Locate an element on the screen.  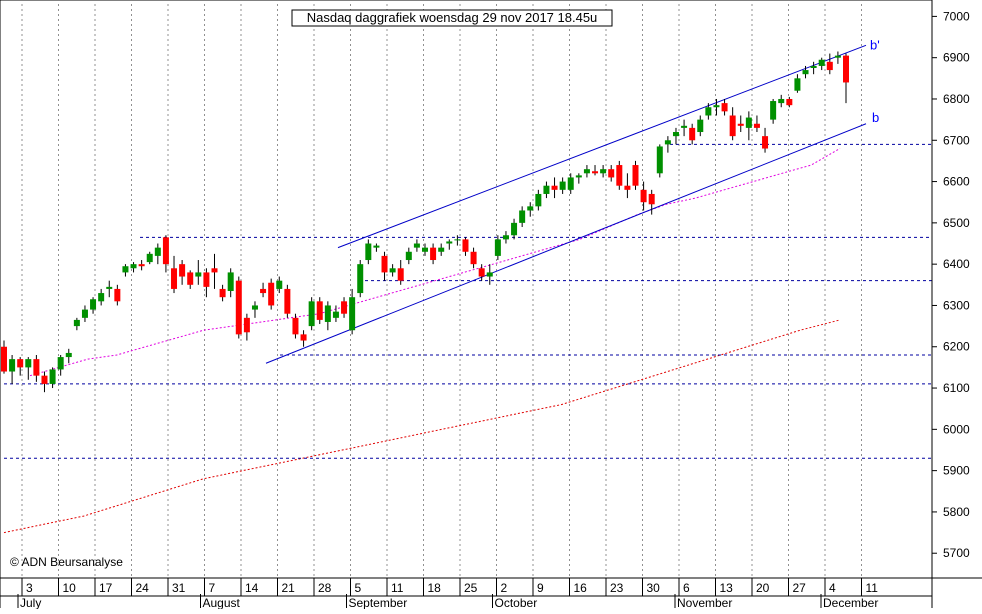
y-tick-label: 6000 is located at coordinates (956, 429).